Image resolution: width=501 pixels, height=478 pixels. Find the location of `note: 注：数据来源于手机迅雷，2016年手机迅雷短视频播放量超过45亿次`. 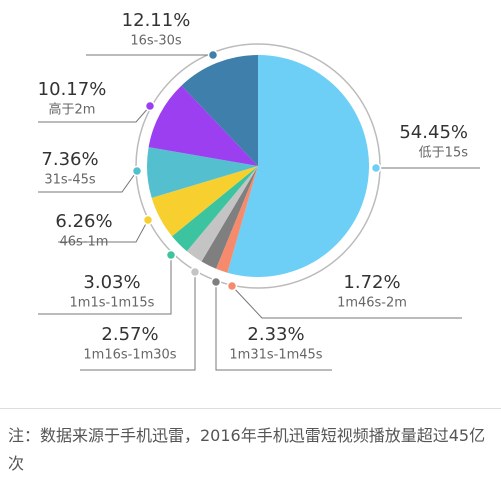

note: 注：数据来源于手机迅雷，2016年手机迅雷短视频播放量超过45亿次 is located at coordinates (247, 449).